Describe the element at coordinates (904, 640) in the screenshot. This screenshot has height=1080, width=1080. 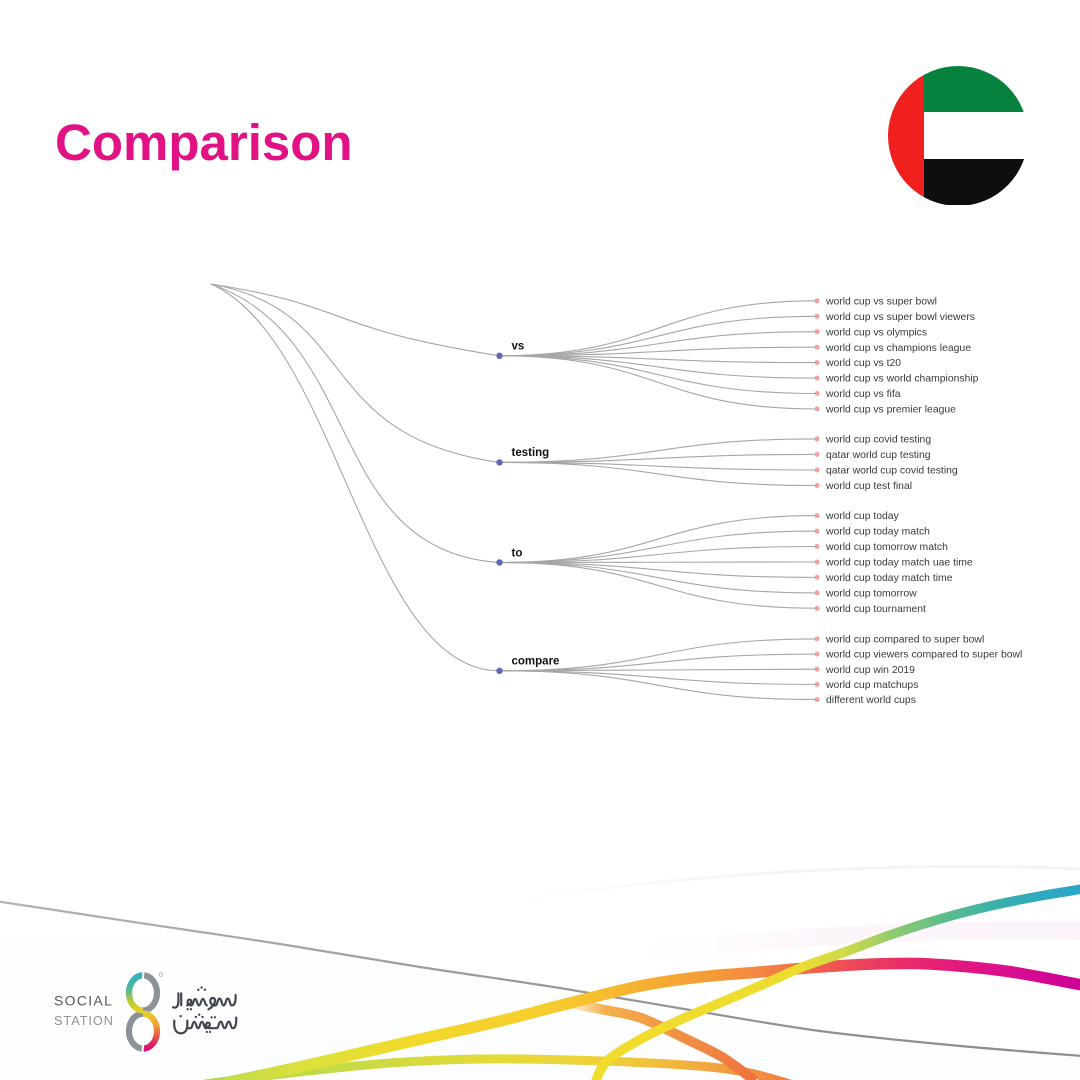
I see `svg-text:world cup compared to super bo: world cup compared to super bowl` at that location.